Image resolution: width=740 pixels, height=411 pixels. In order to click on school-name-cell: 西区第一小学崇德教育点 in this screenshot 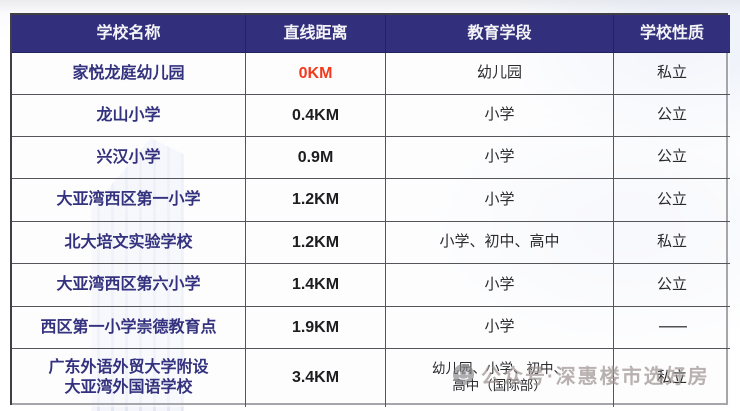, I will do `click(129, 328)`.